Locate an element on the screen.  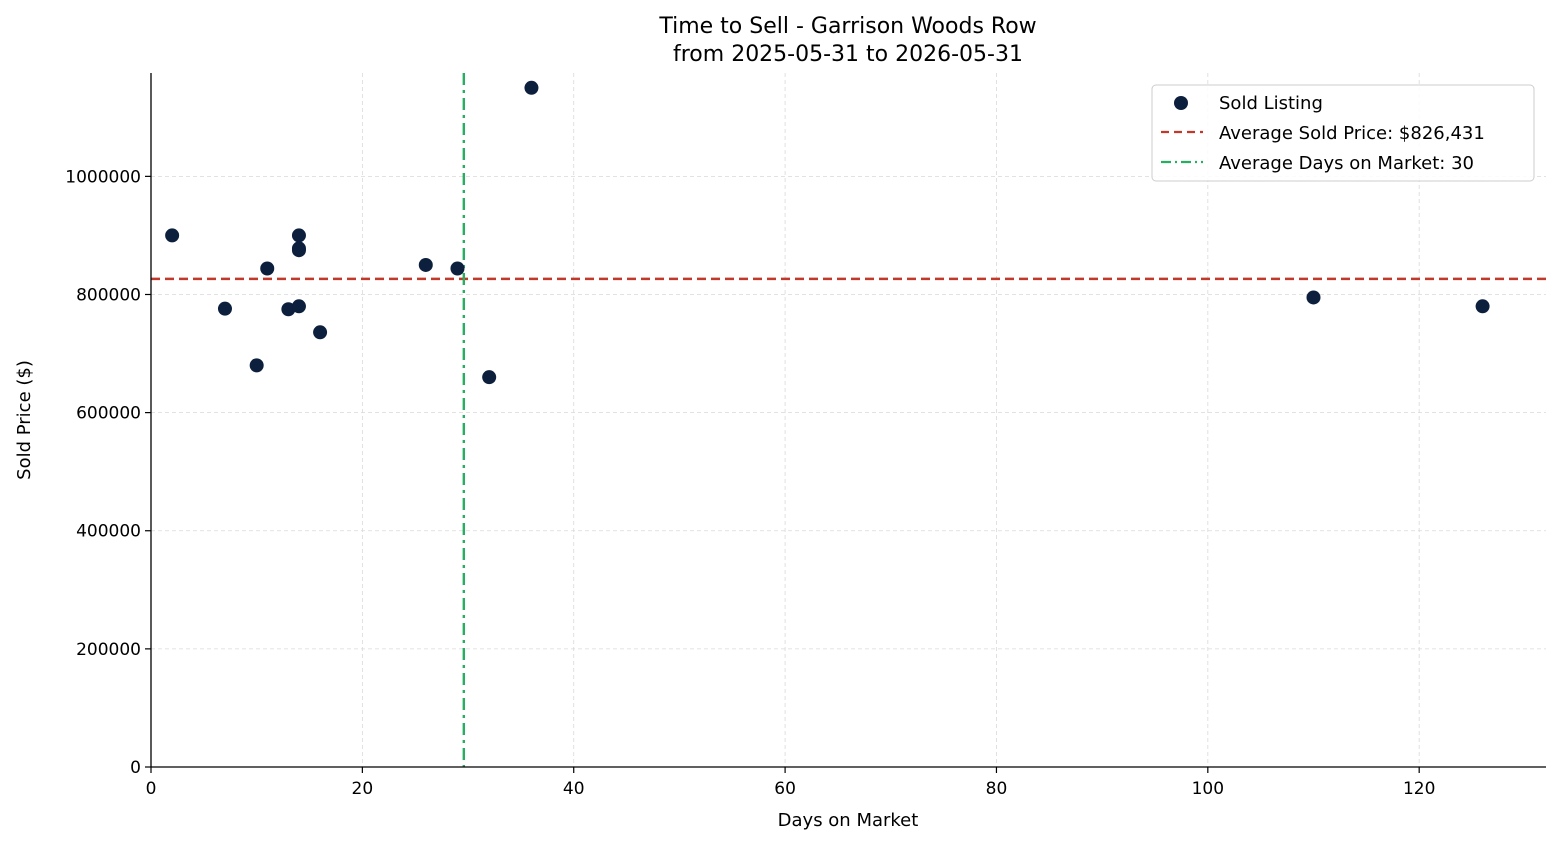
x-tick-label: 60 is located at coordinates (785, 789).